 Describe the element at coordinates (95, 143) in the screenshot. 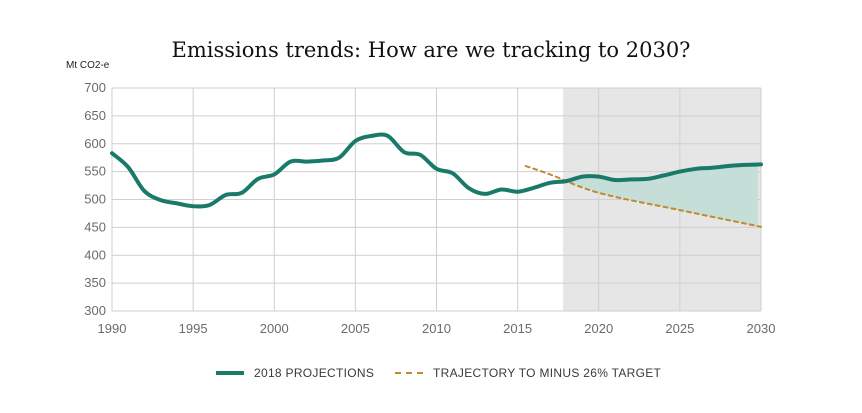

I see `y-tick-label: 600` at that location.